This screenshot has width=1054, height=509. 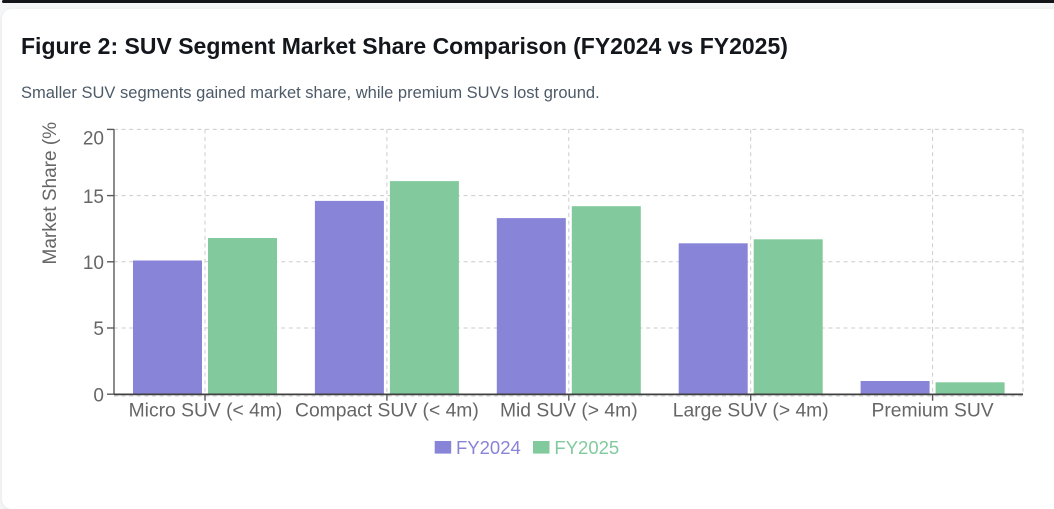 I want to click on svg-text: Mid SUV (> 4m), so click(x=569, y=411).